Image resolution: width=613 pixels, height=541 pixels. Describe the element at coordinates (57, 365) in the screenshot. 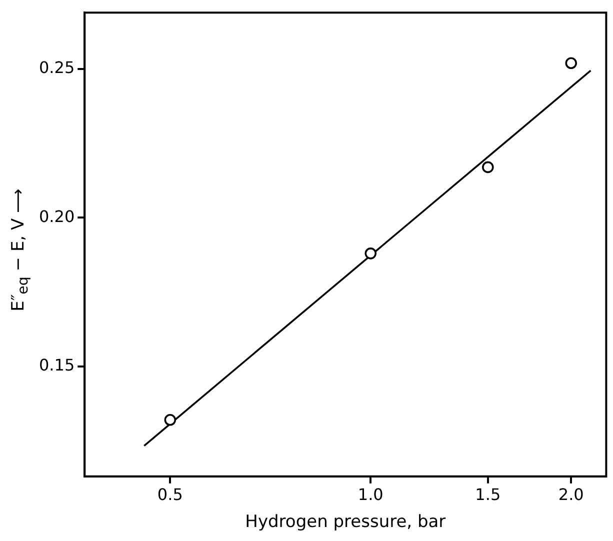

I see `y-tick-label: 0.15` at that location.